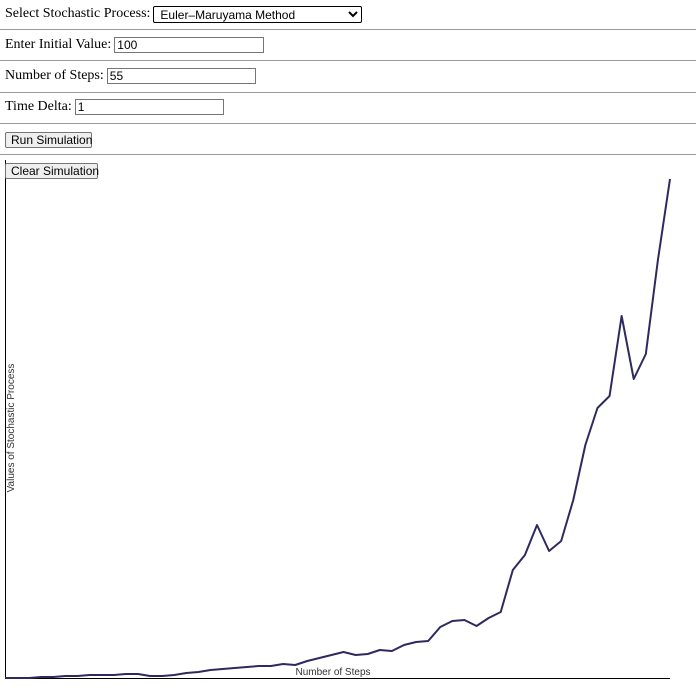 This screenshot has width=696, height=691. Describe the element at coordinates (258, 14) in the screenshot. I see `process-select: Euler–Maruyama Method` at that location.